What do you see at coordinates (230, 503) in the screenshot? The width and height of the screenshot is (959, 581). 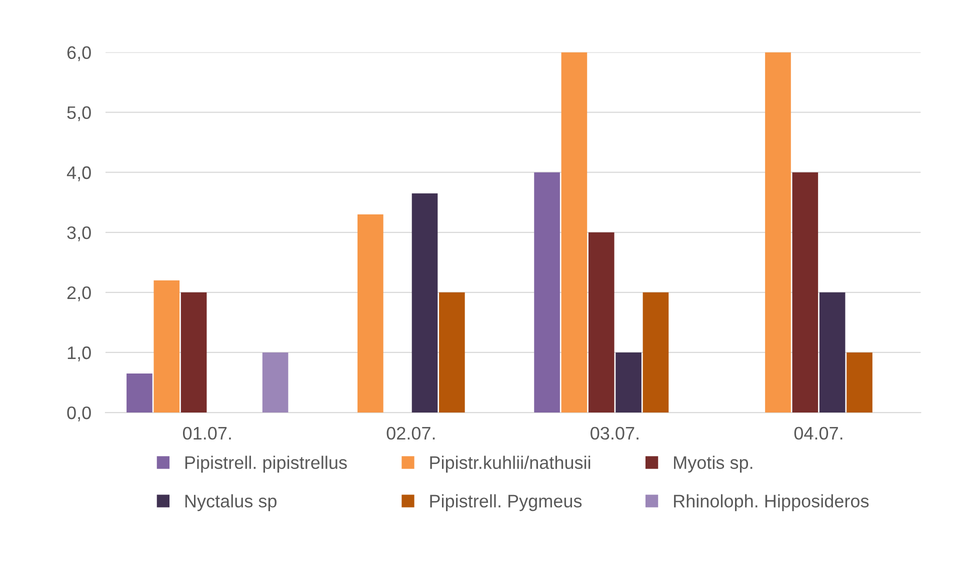 I see `legend-label: Nyctalus sp` at bounding box center [230, 503].